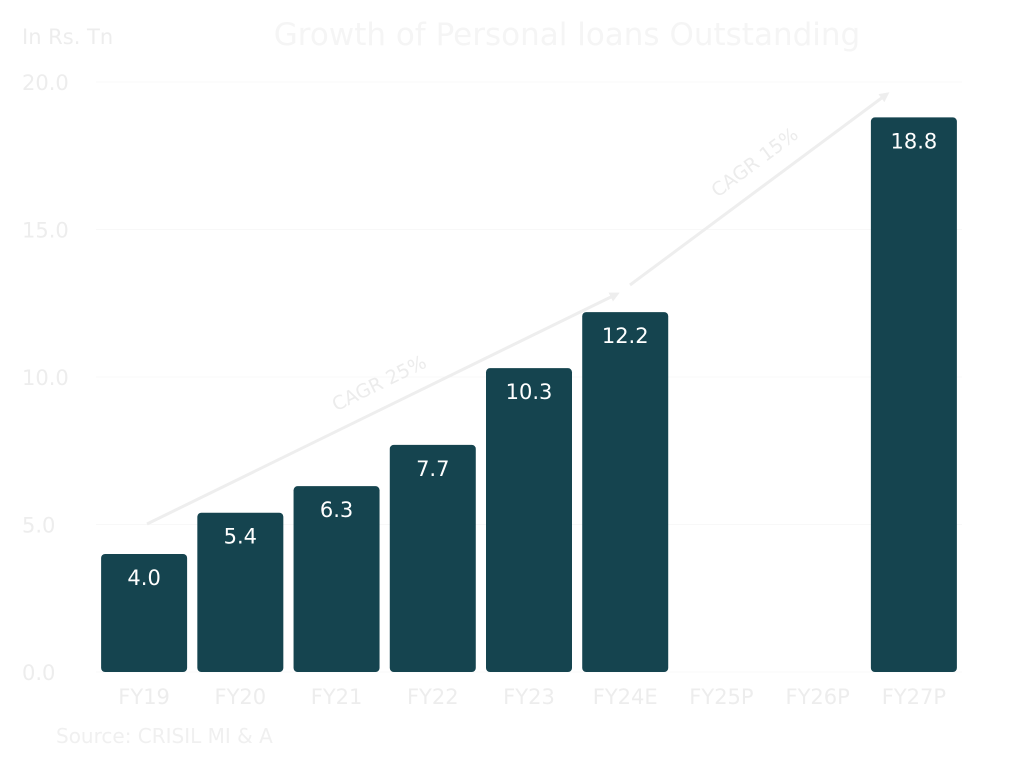  Describe the element at coordinates (432, 469) in the screenshot. I see `data-label: 7.7` at that location.